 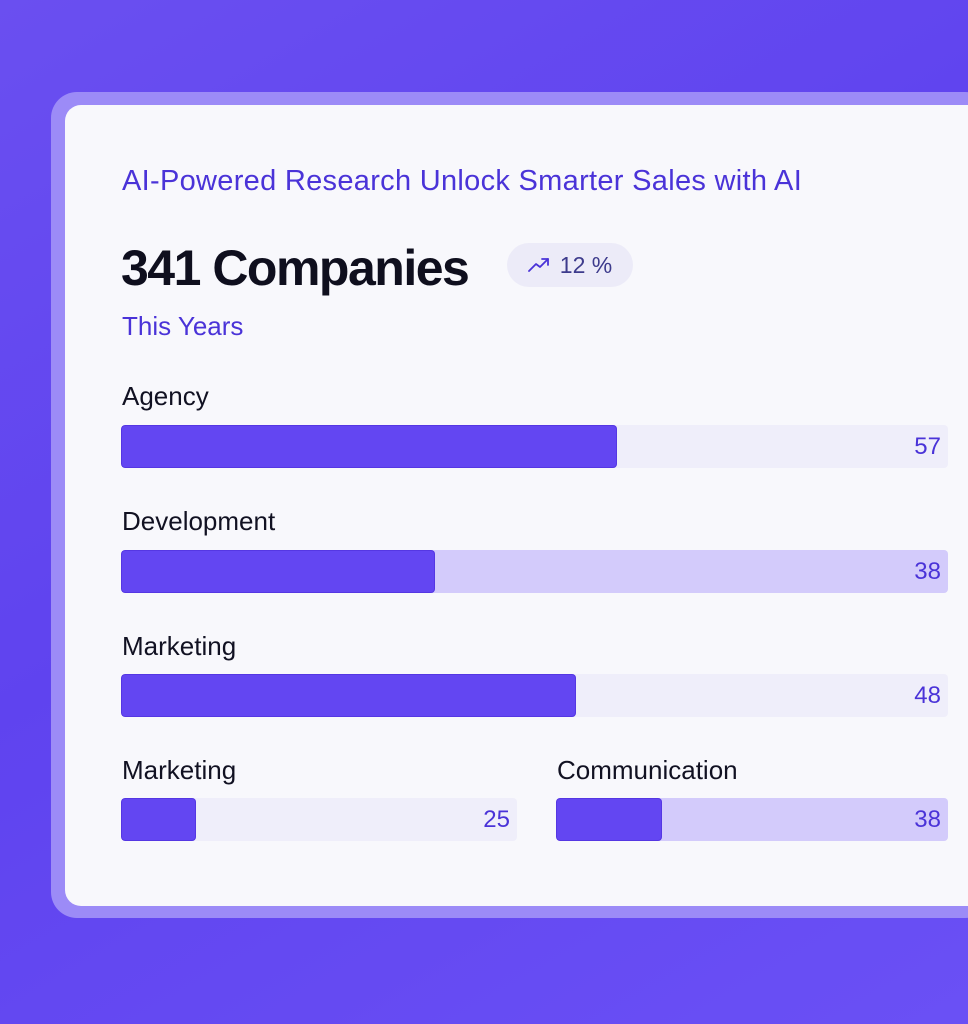 What do you see at coordinates (183, 326) in the screenshot?
I see `period-label: This Years` at bounding box center [183, 326].